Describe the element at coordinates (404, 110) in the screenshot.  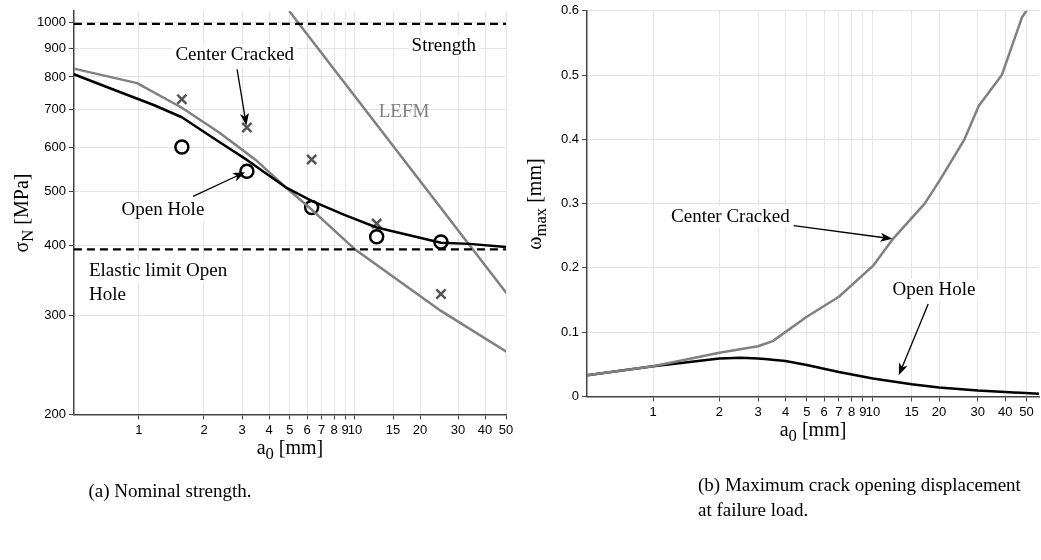
I see `series-label: LEFM` at that location.